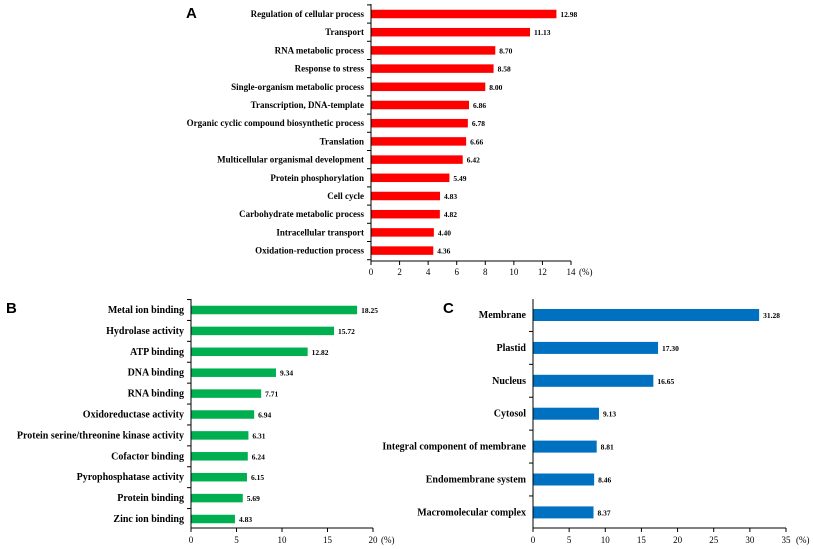 This screenshot has width=813, height=549. Describe the element at coordinates (476, 141) in the screenshot. I see `value-label: 6.66` at that location.